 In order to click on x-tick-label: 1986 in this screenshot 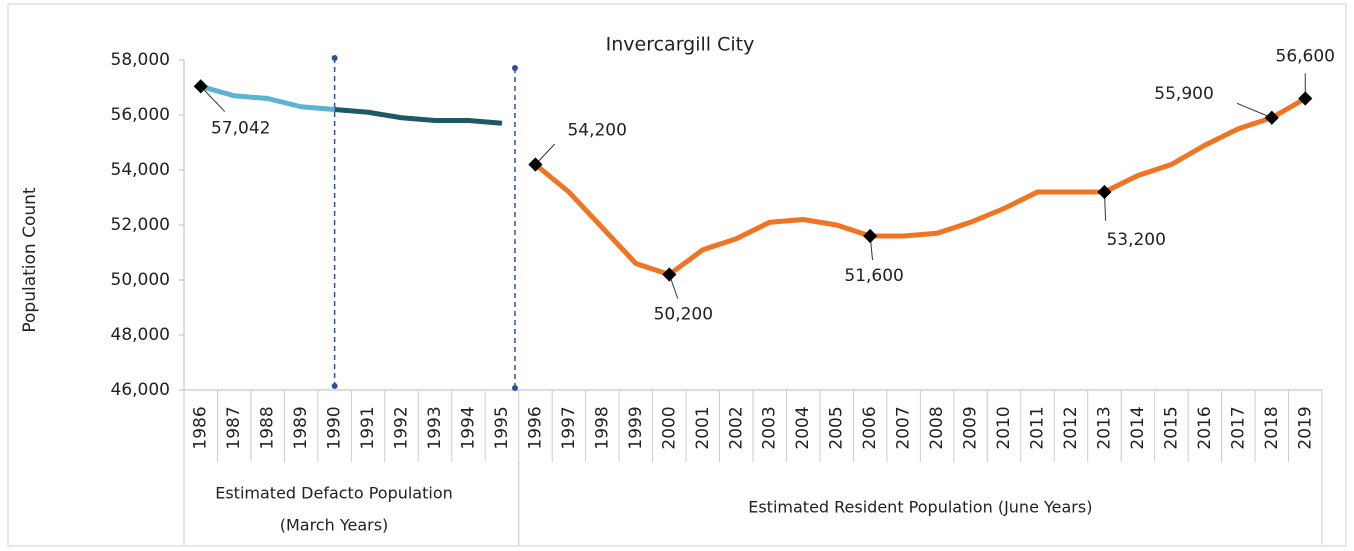, I will do `click(201, 427)`.